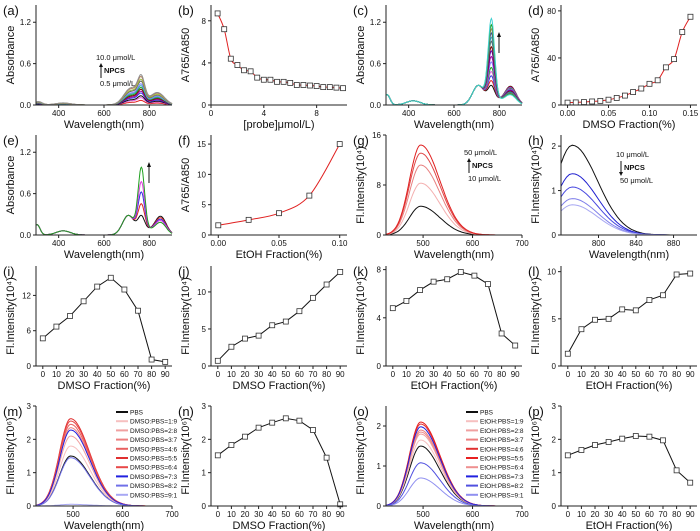 The image size is (700, 531). What do you see at coordinates (502, 422) in the screenshot?
I see `legend-entry: EtOH:PBS=1:9` at bounding box center [502, 422].